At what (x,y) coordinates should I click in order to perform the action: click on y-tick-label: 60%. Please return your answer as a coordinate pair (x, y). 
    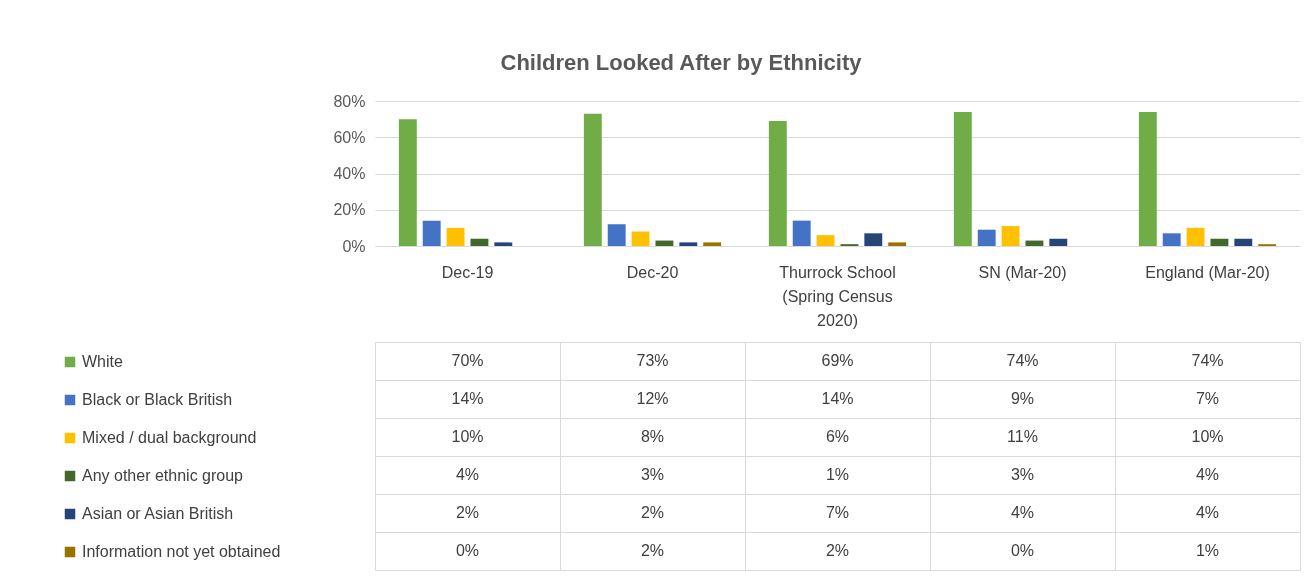
    Looking at the image, I should click on (349, 137).